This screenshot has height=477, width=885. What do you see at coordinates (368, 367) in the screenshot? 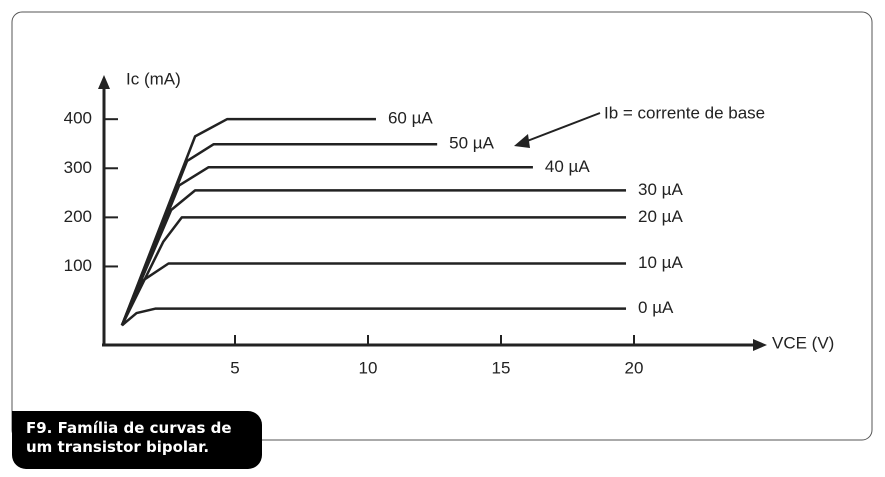
I see `x-tick-label: 10` at bounding box center [368, 367].